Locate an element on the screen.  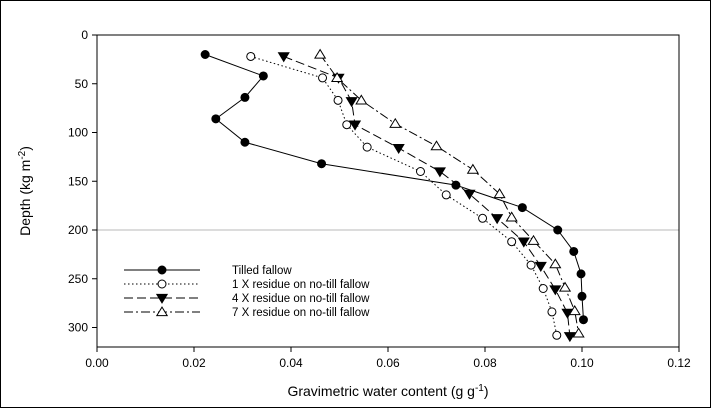
x-tick-label: 0.02 is located at coordinates (194, 363).